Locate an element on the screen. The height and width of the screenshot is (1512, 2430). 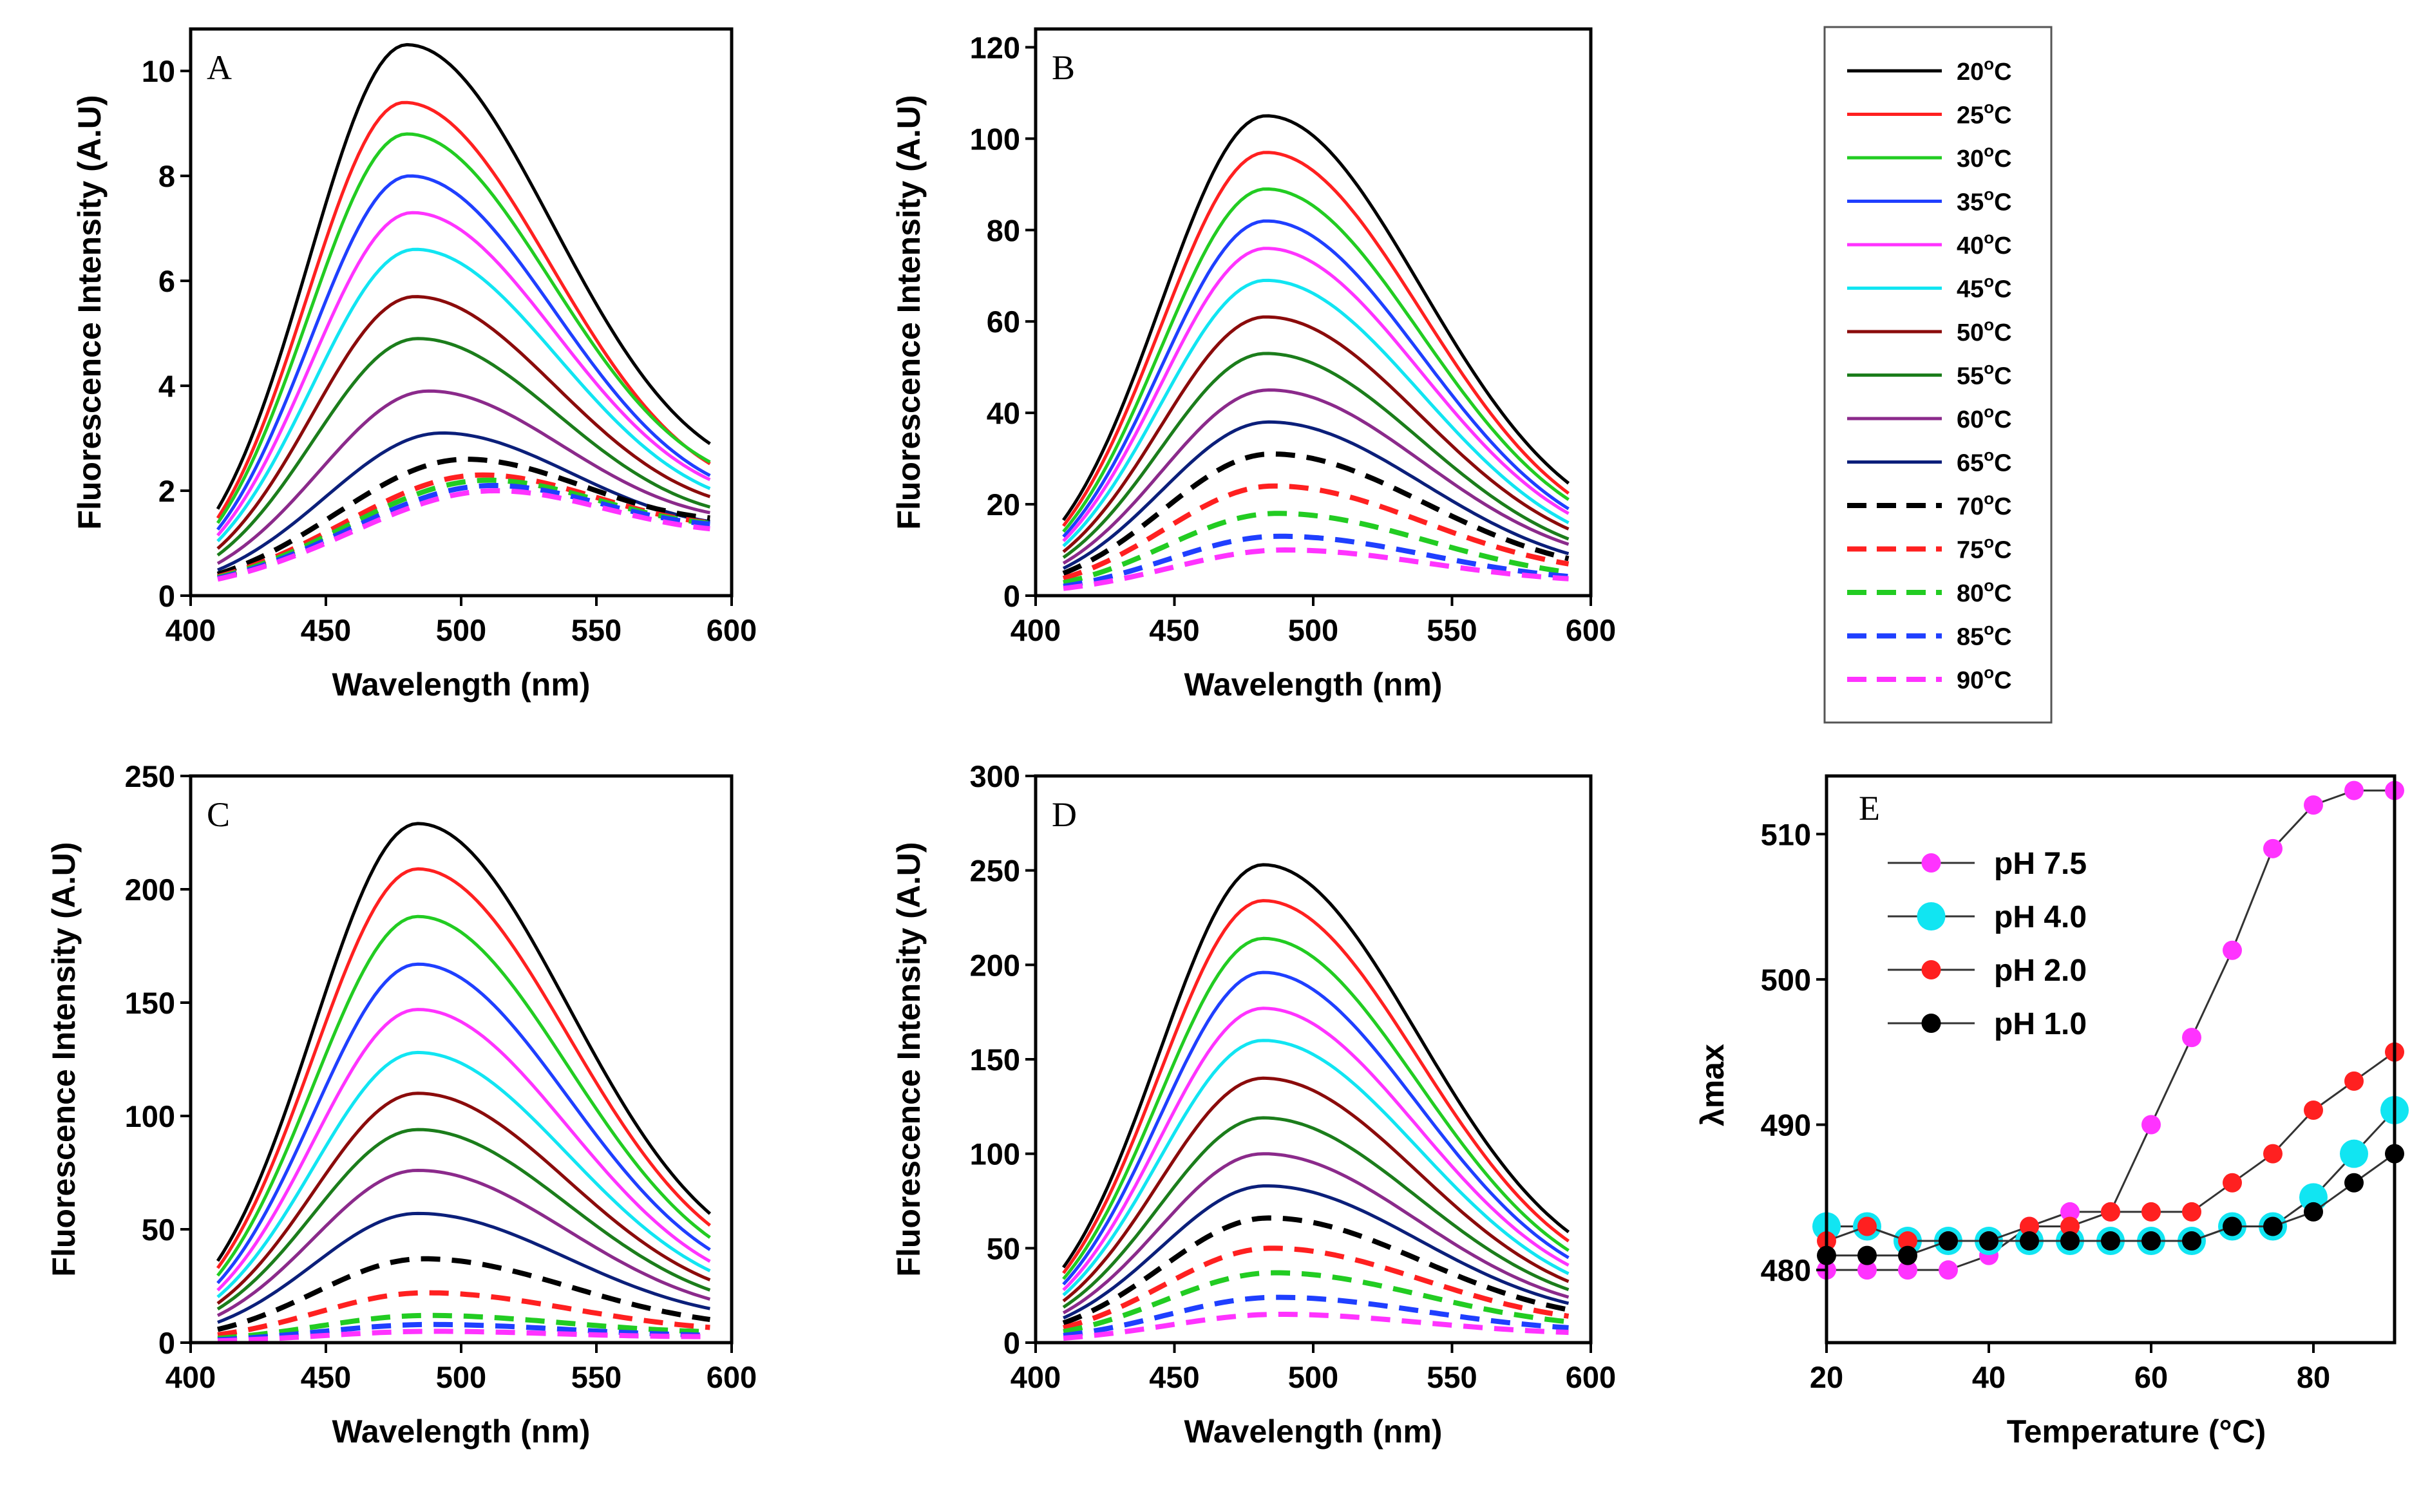
y-tick-label: 500 is located at coordinates (1786, 980).